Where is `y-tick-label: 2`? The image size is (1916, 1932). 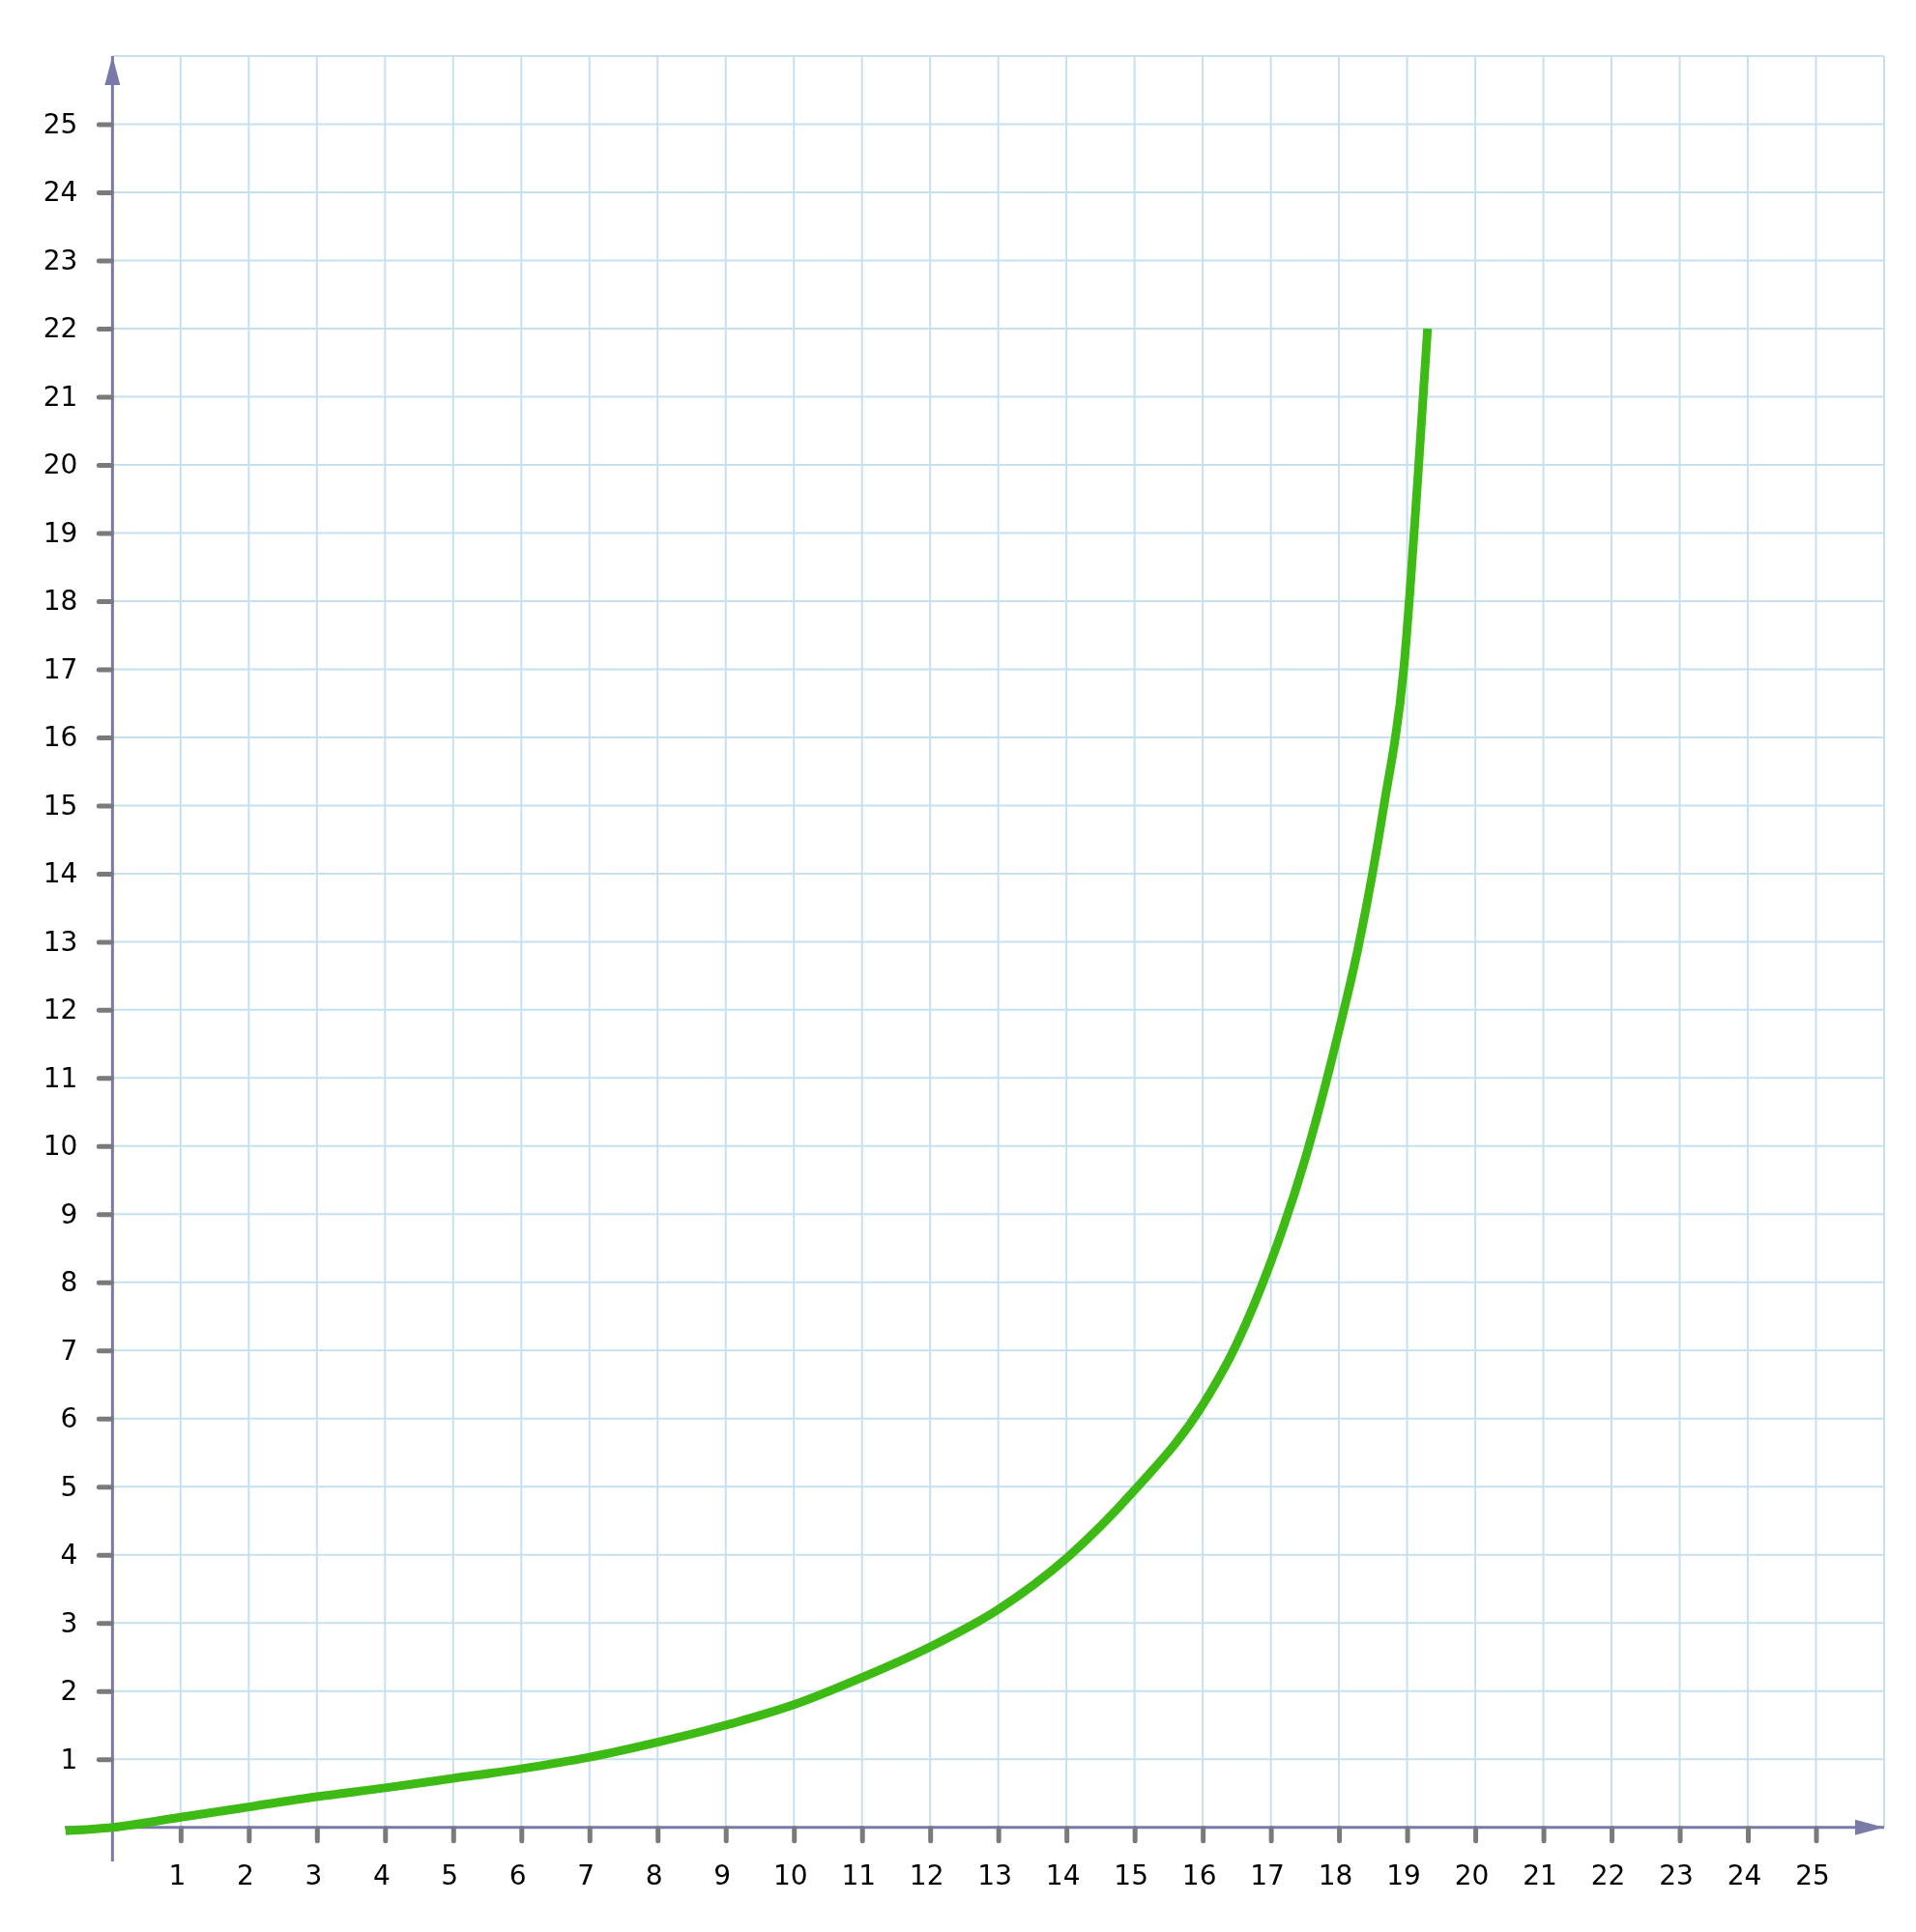 y-tick-label: 2 is located at coordinates (69, 1691).